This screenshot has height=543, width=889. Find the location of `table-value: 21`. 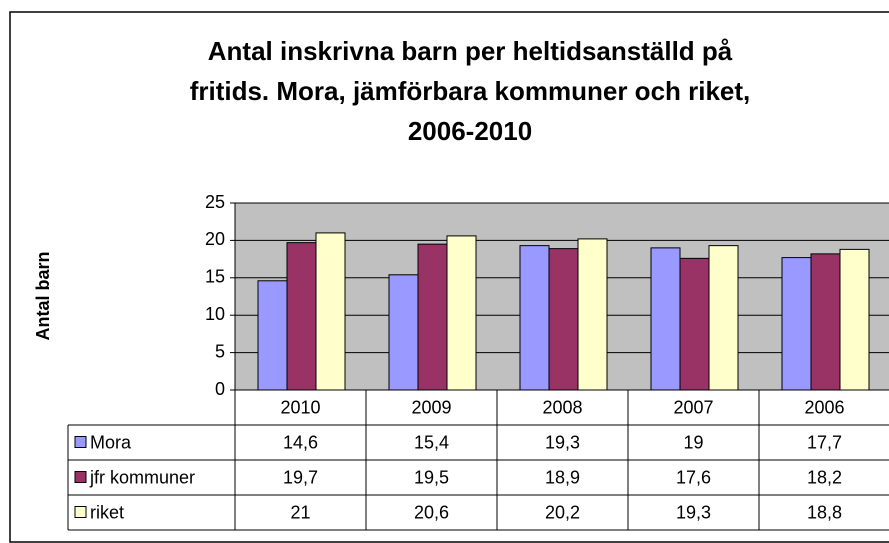

table-value: 21 is located at coordinates (300, 512).